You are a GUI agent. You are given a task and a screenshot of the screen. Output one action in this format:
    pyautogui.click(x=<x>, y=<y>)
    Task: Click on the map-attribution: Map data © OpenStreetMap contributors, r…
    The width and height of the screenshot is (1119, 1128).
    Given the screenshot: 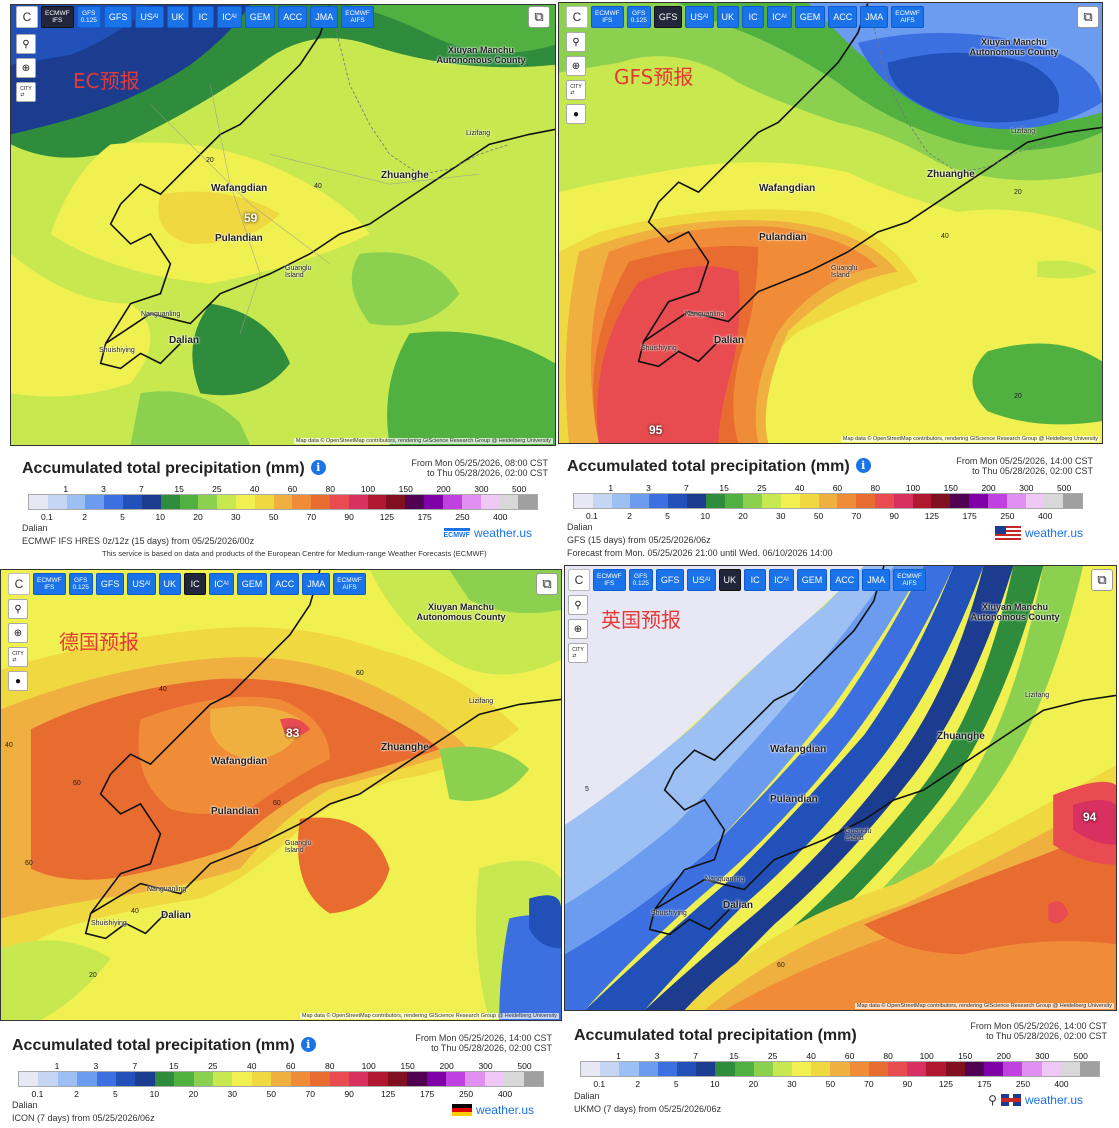 What is the action you would take?
    pyautogui.click(x=423, y=441)
    